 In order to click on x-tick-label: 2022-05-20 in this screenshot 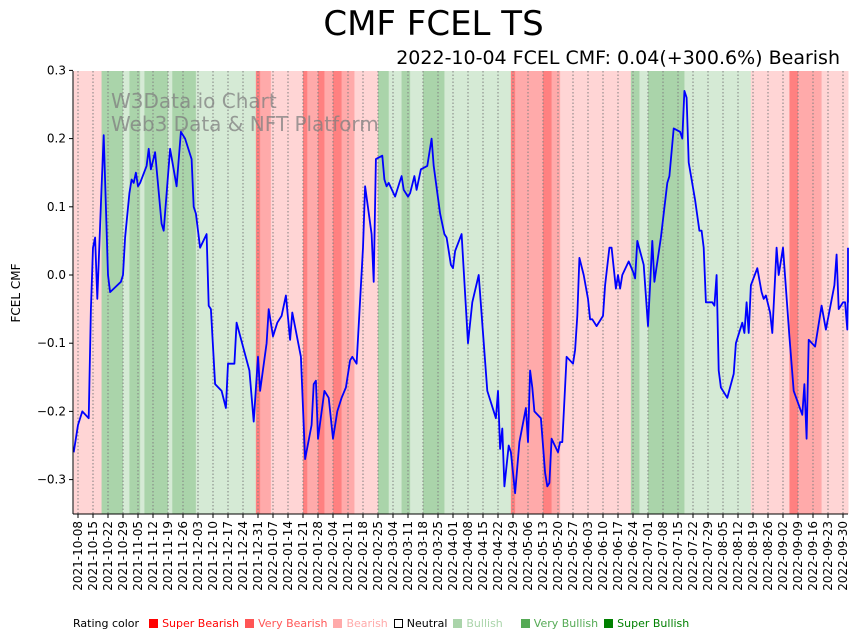, I will do `click(558, 556)`.